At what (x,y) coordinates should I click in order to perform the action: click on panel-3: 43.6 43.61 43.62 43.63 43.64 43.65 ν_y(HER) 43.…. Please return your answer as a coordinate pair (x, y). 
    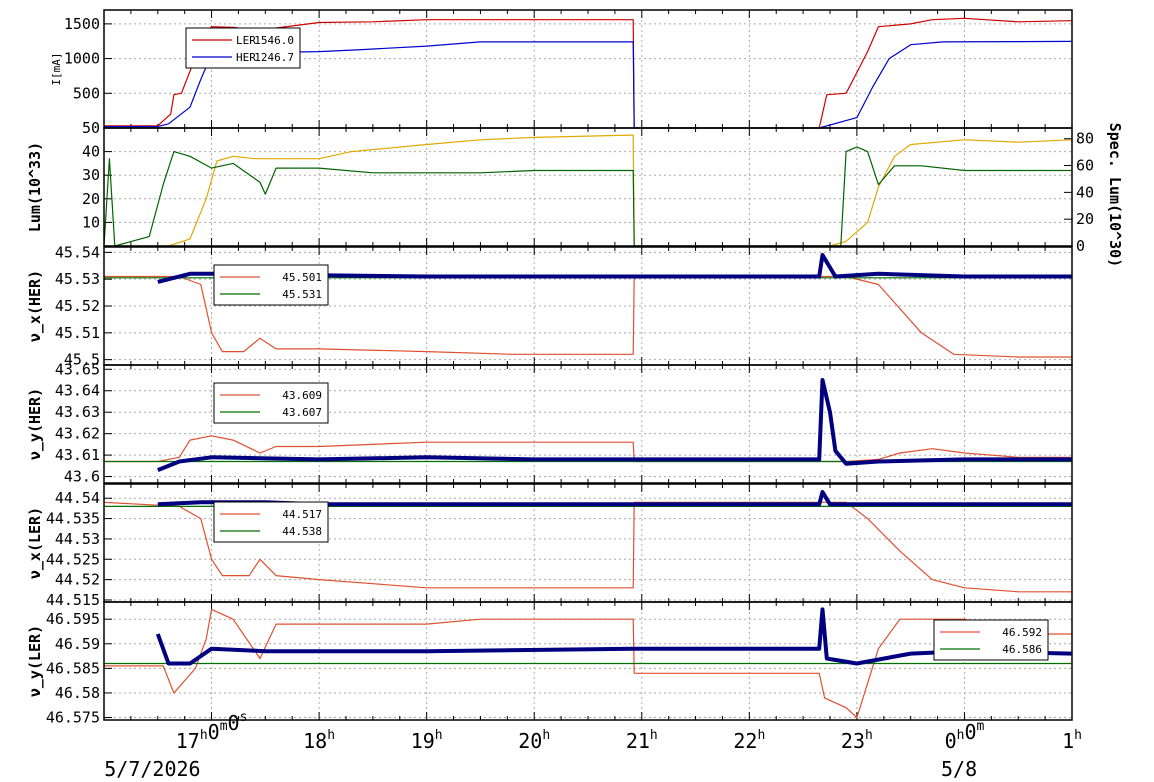
    Looking at the image, I should click on (549, 423).